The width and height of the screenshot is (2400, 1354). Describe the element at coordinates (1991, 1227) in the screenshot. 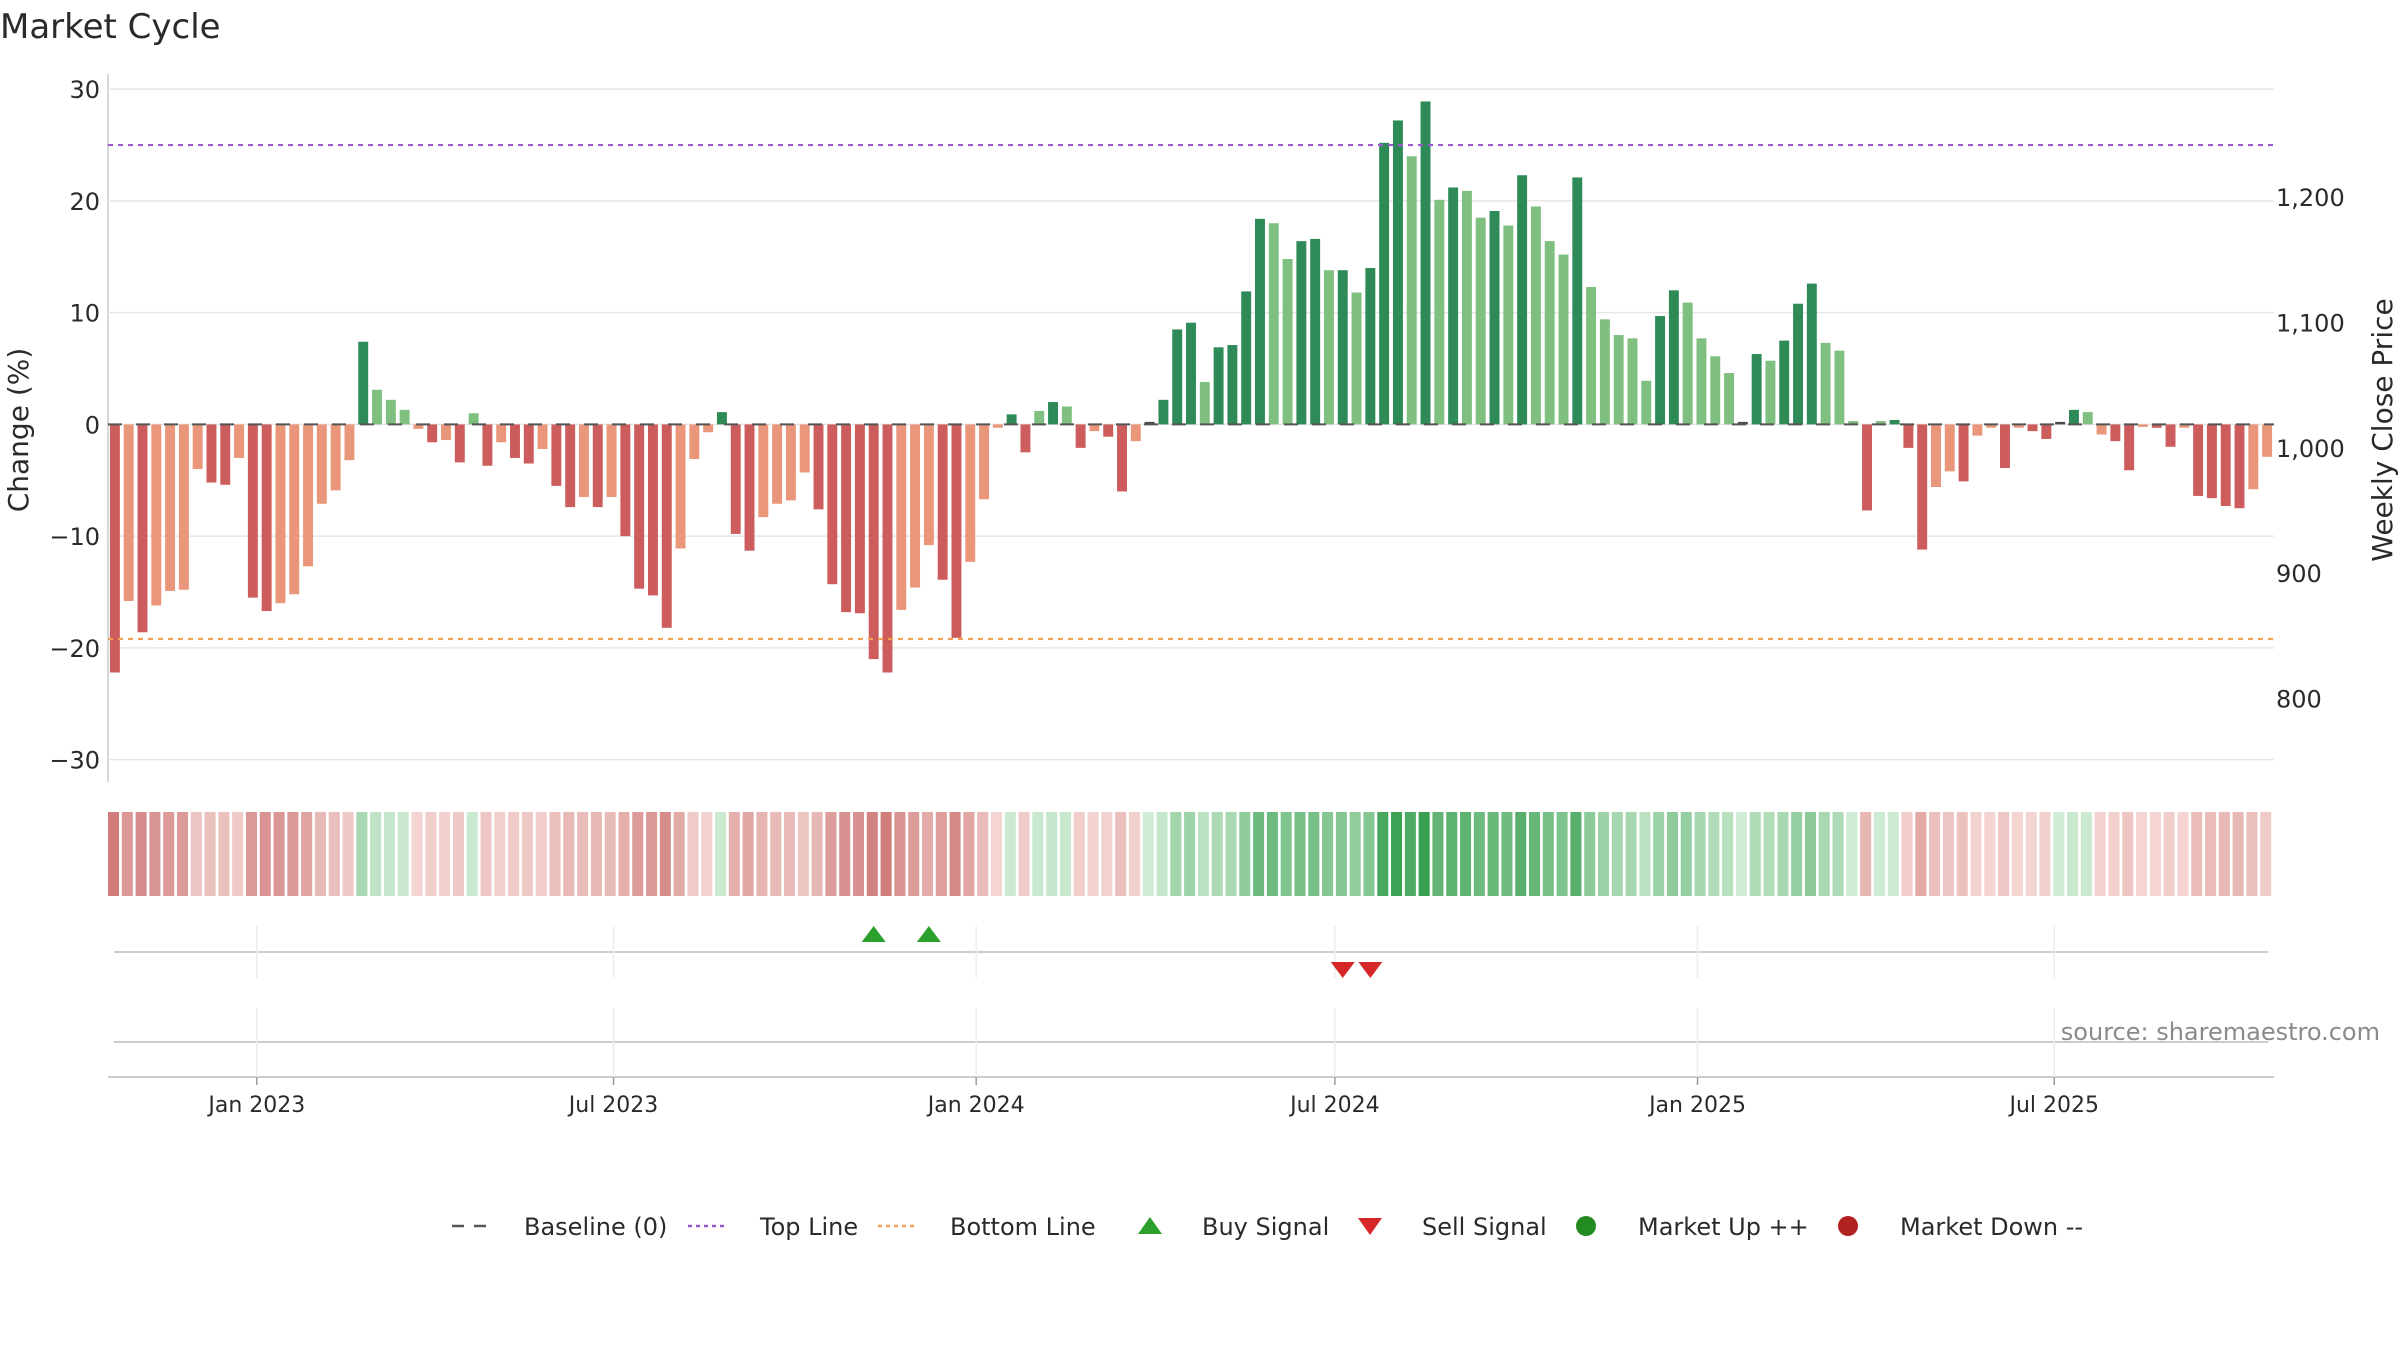

I see `legend-label: Market Down --` at that location.